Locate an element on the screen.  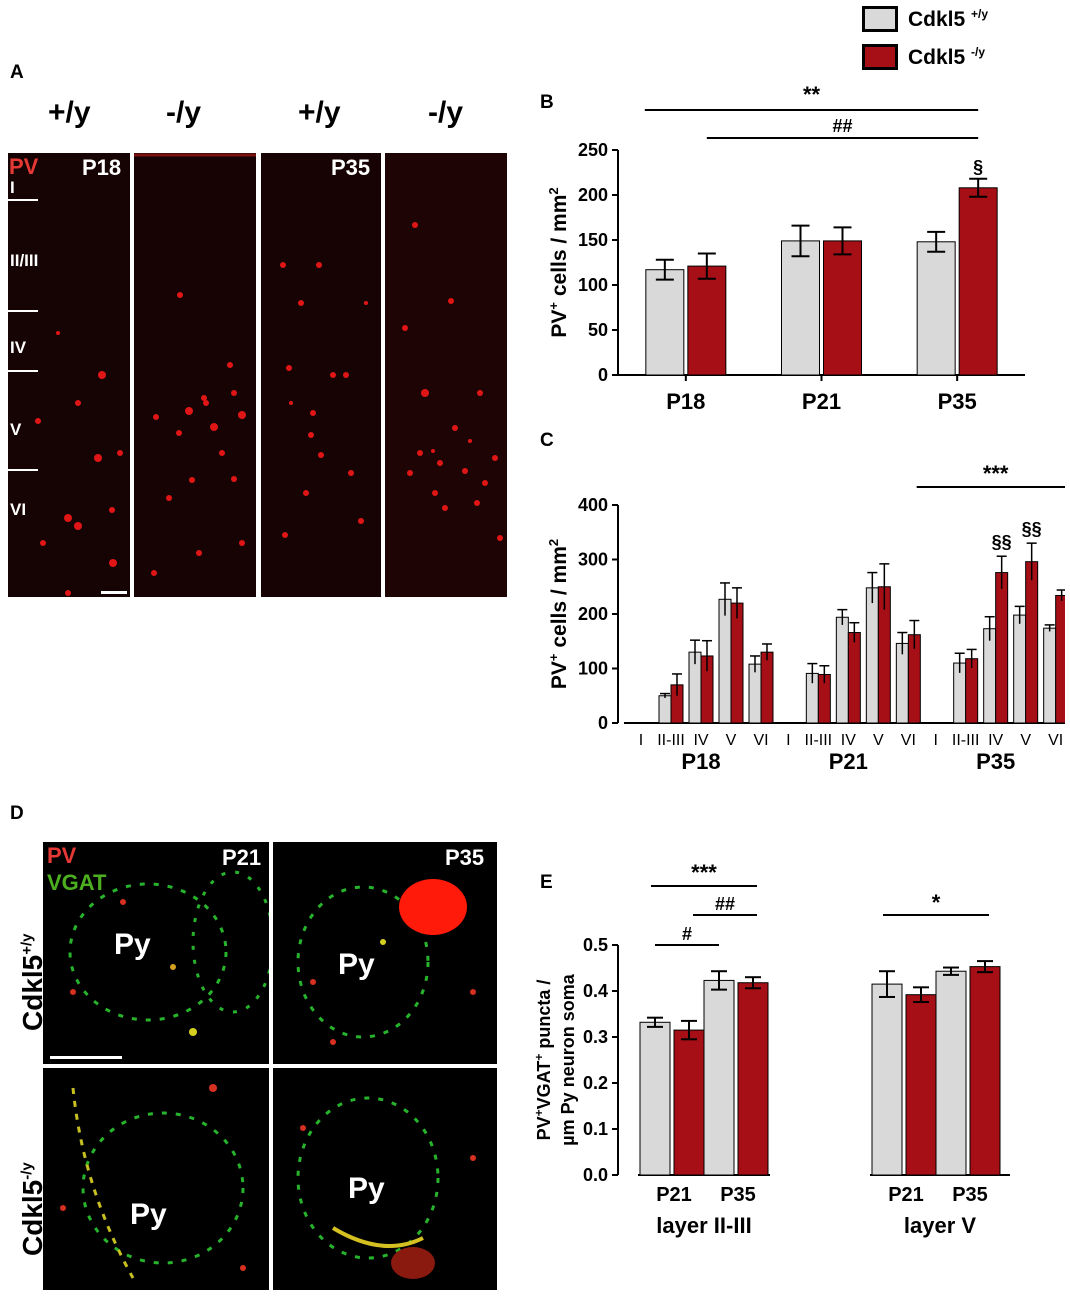
y-tick-label-b-0: 0 is located at coordinates (603, 375).